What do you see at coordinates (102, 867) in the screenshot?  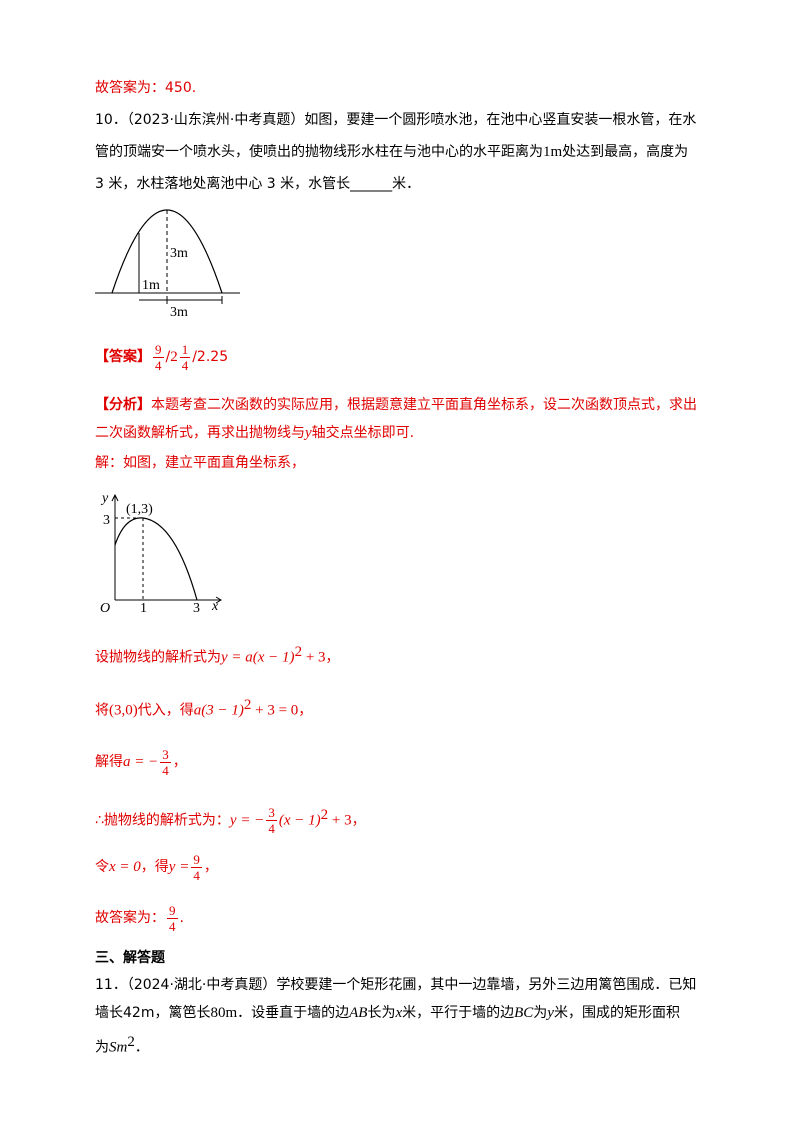 I see `text: 令` at bounding box center [102, 867].